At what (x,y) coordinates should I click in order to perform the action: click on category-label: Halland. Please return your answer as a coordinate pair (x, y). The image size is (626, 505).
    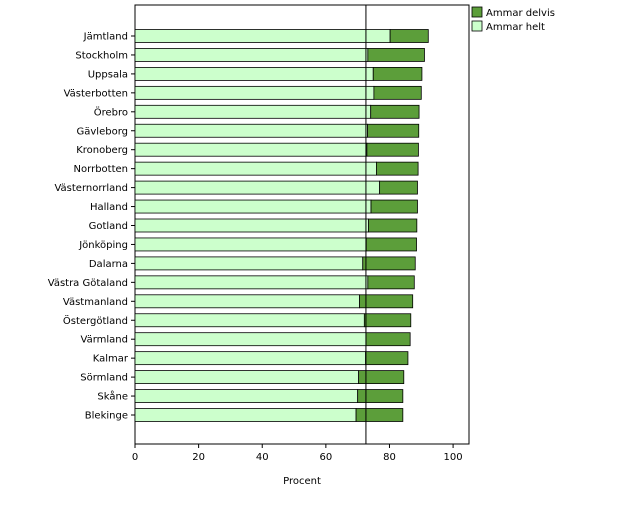
    Looking at the image, I should click on (109, 207).